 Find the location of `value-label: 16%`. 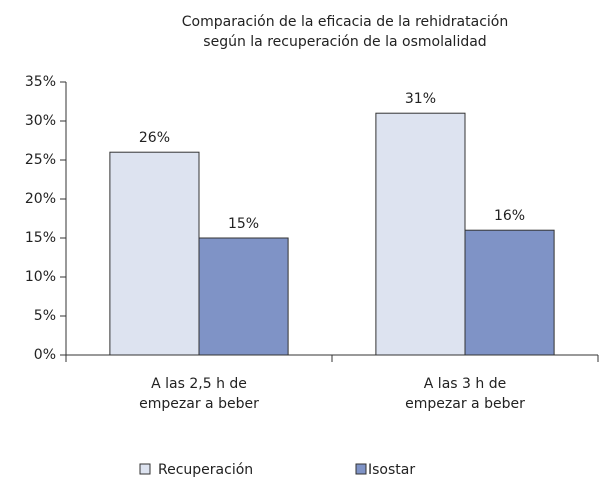

value-label: 16% is located at coordinates (509, 216).